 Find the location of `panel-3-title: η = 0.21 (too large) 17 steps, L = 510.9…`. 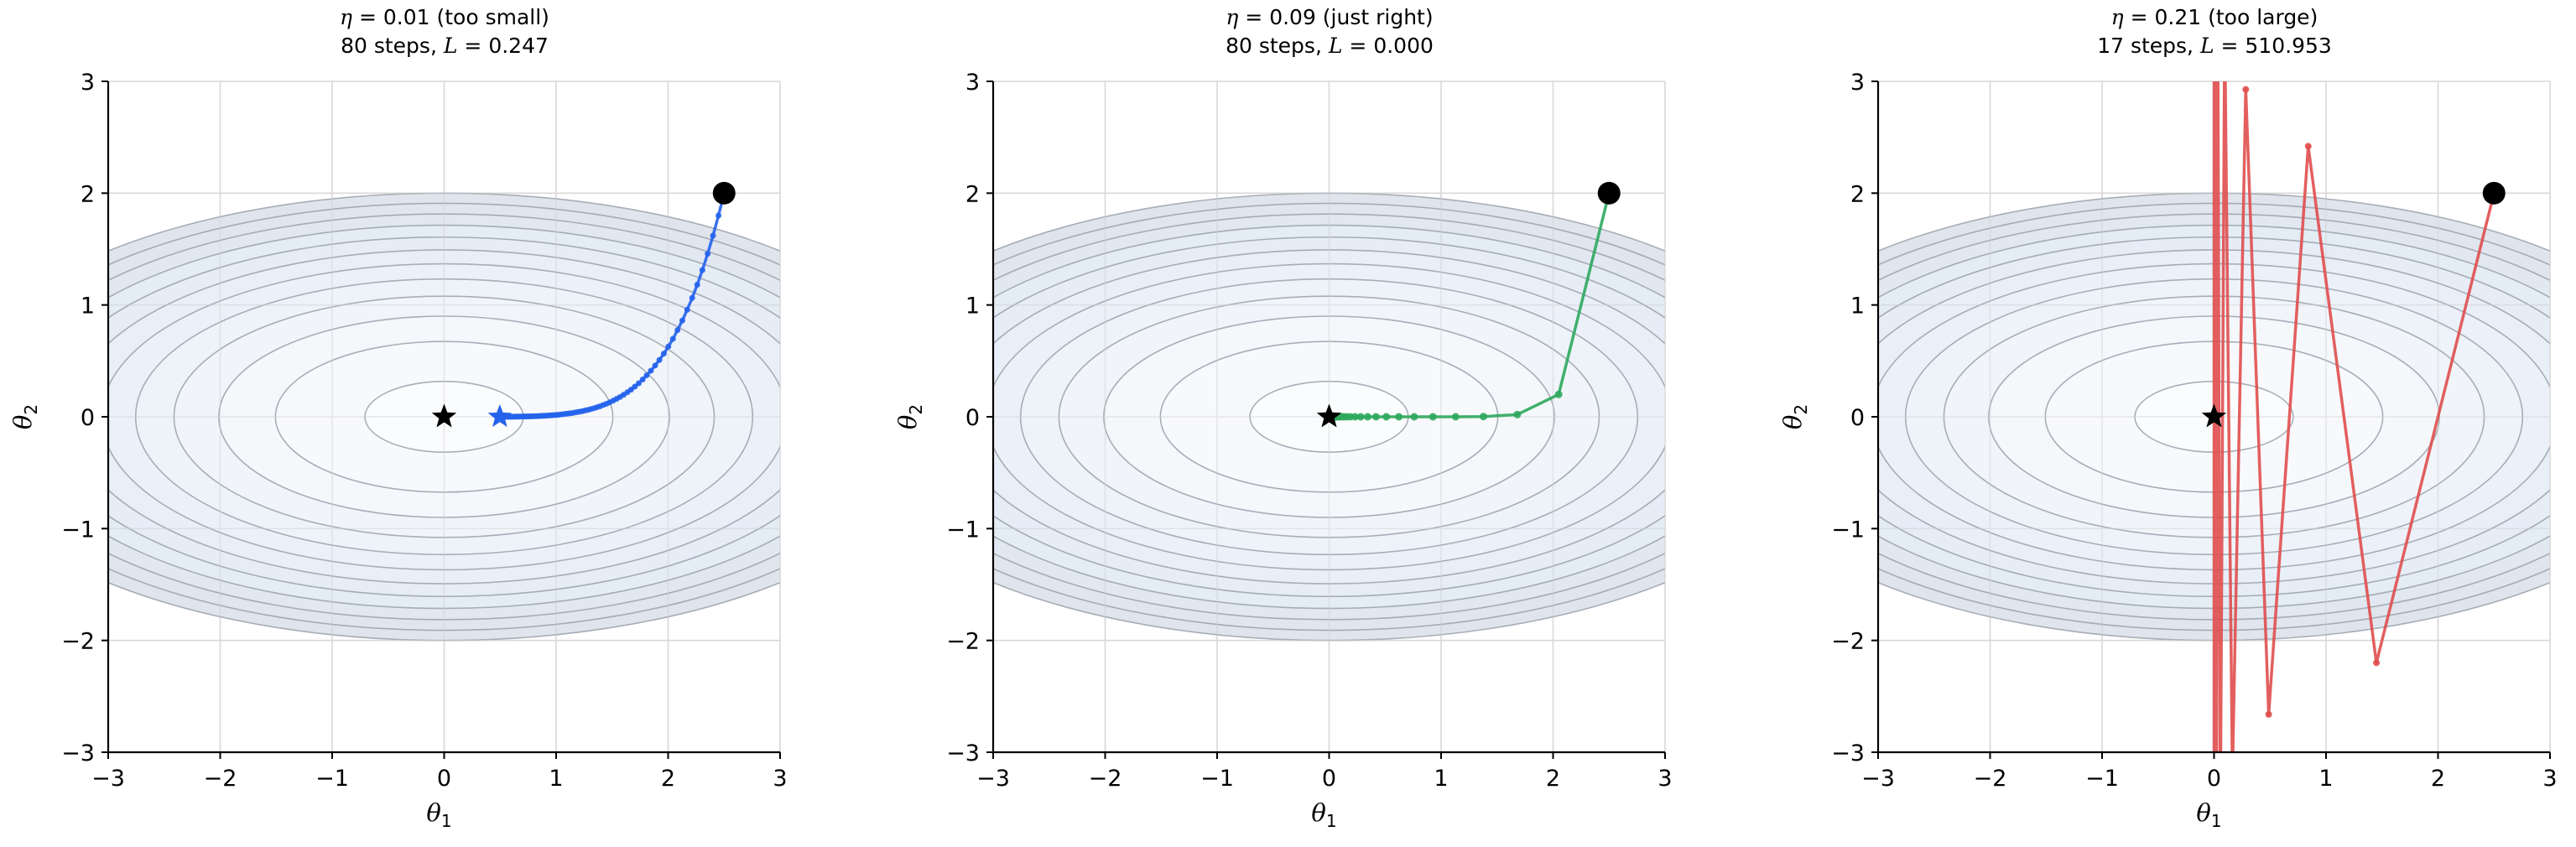

panel-3-title: η = 0.21 (too large) 17 steps, L = 510.9… is located at coordinates (2214, 31).